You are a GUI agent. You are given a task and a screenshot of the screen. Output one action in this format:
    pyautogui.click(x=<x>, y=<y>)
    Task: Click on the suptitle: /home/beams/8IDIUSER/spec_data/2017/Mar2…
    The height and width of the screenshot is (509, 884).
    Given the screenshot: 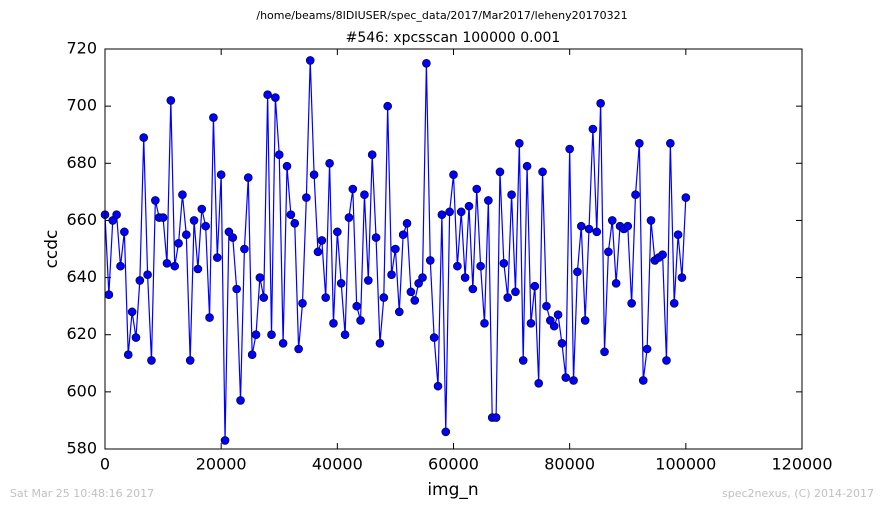 What is the action you would take?
    pyautogui.click(x=441, y=15)
    